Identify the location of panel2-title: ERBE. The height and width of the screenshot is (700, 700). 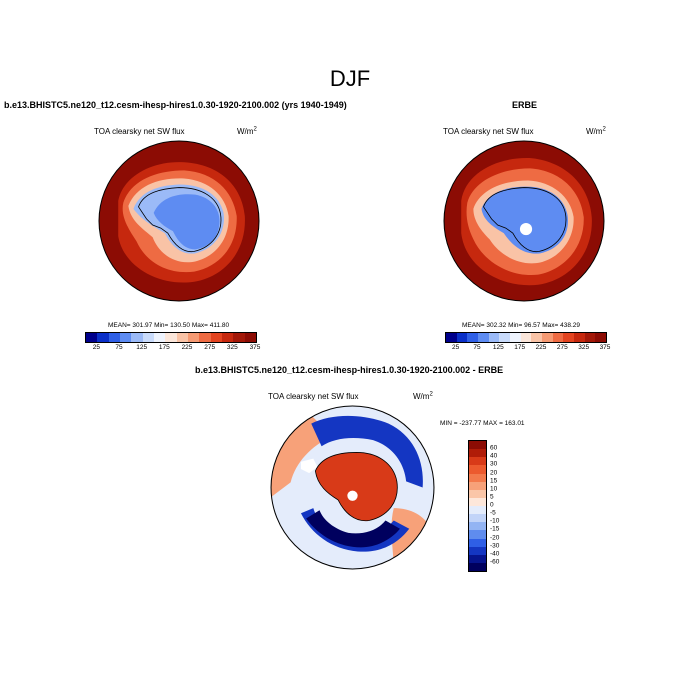
(525, 105).